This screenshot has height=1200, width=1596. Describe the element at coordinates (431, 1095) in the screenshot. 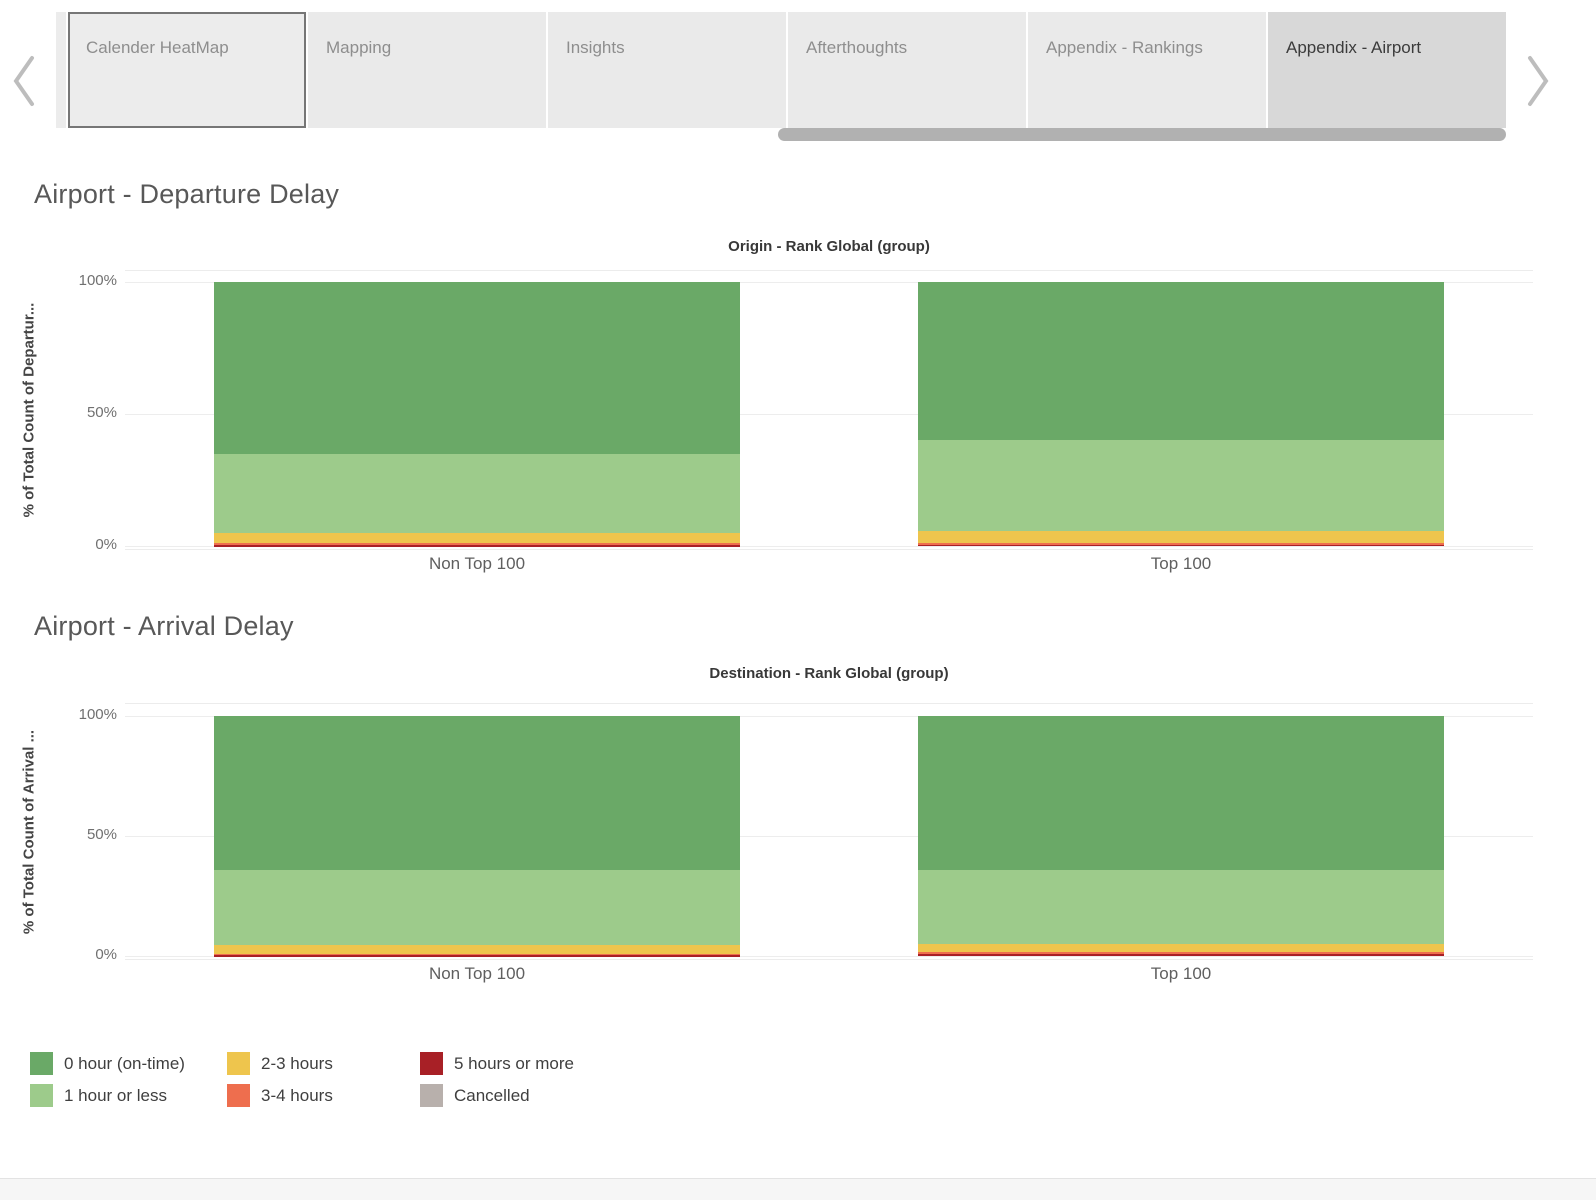

I see `legend-swatch-cancelled` at that location.